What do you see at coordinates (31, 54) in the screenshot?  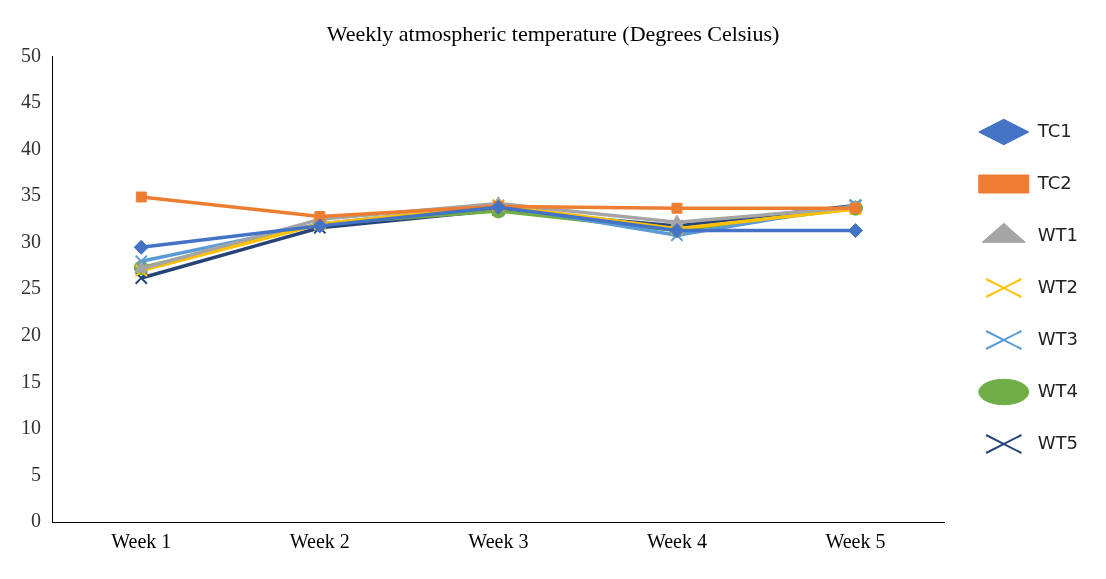 I see `y-tick-label: 50` at bounding box center [31, 54].